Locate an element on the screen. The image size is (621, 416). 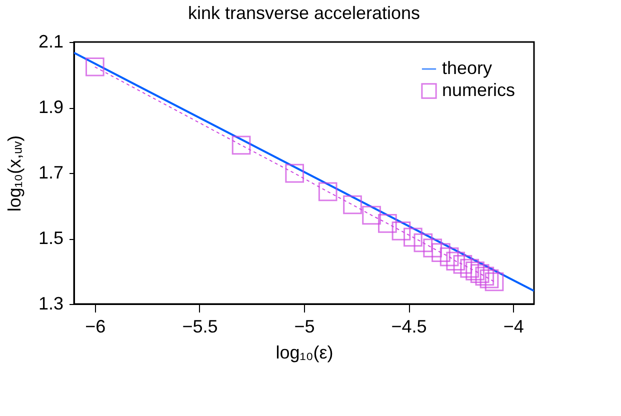
x-tick-label: −4 is located at coordinates (513, 326).